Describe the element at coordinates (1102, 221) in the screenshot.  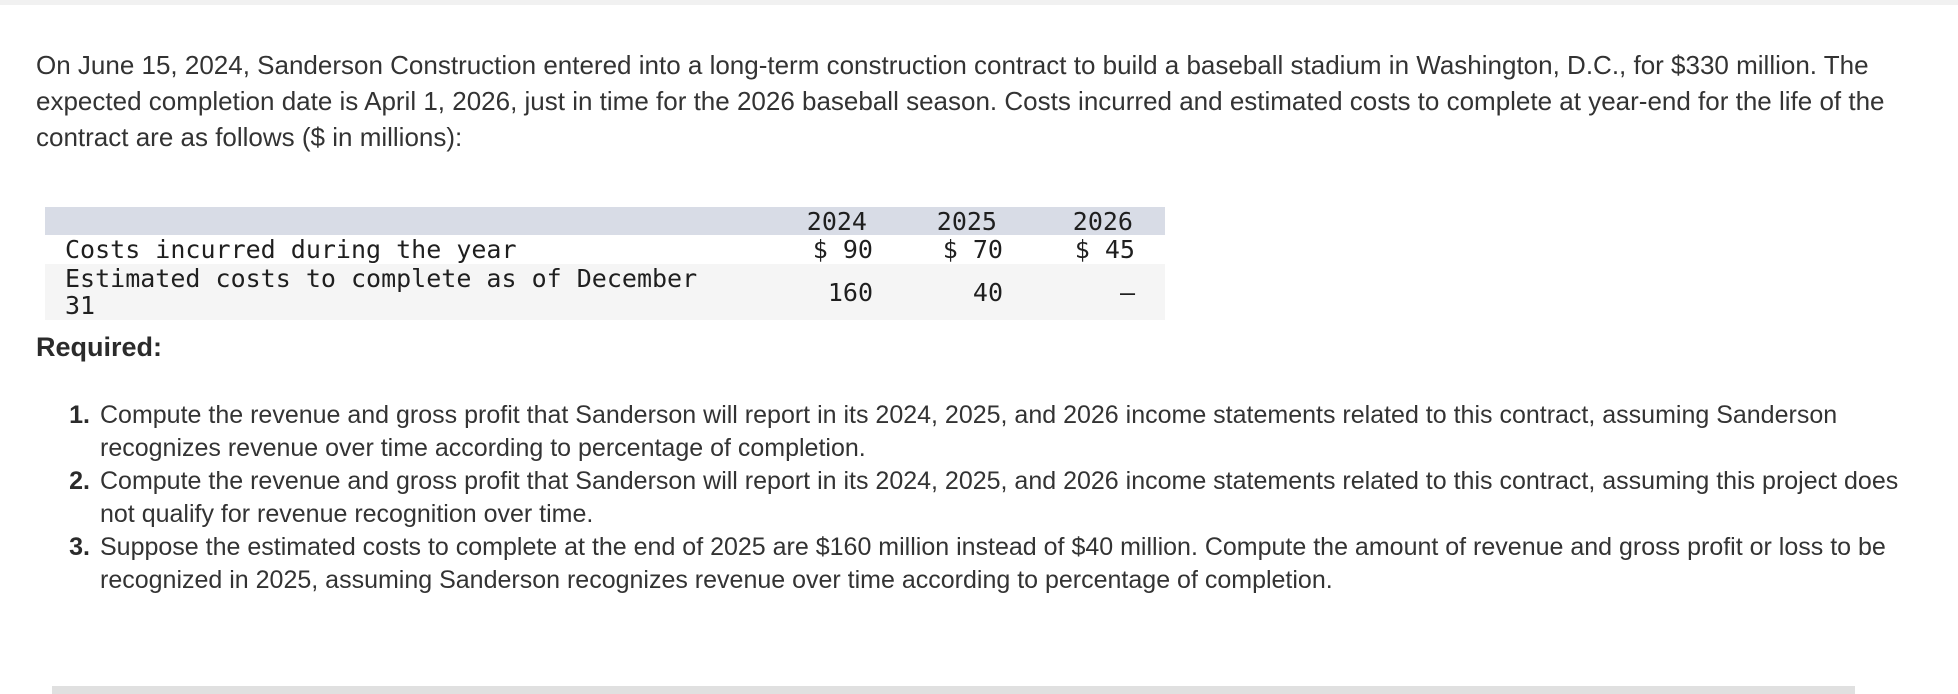
I see `cost-table-header-2026: 2026` at that location.